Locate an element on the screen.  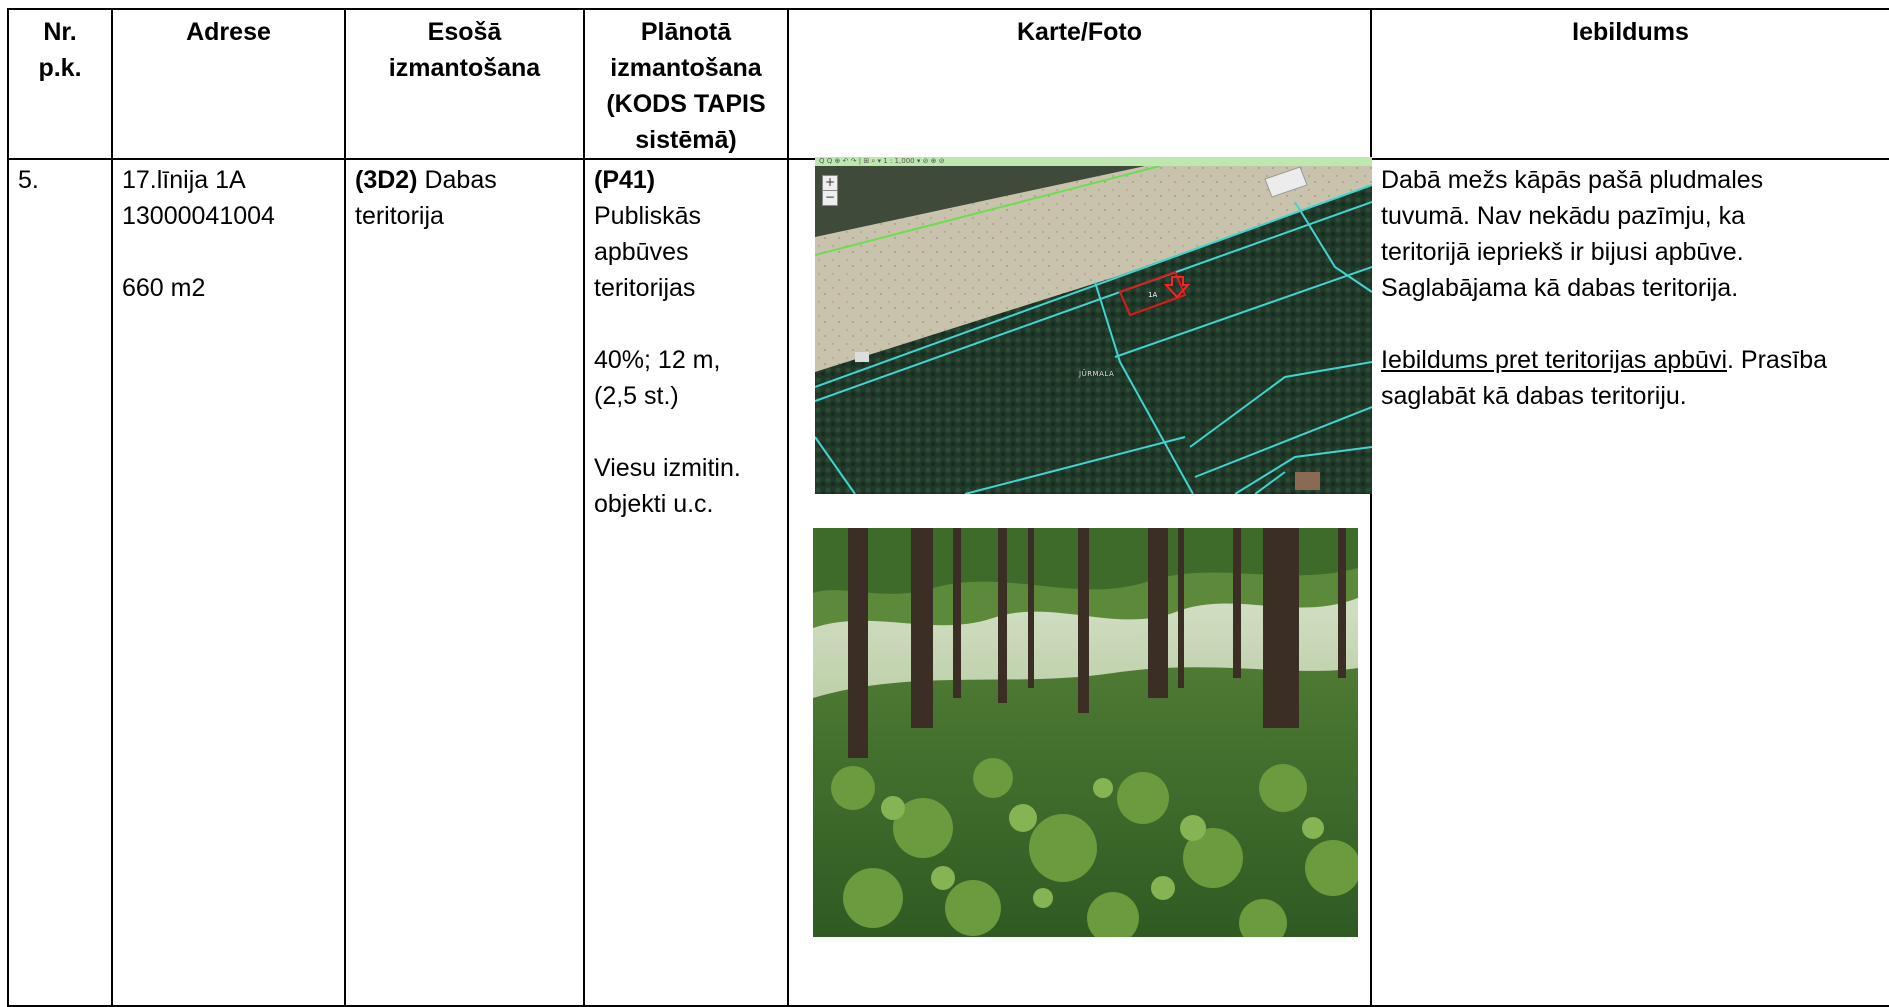
cell-adrese: 17.līnija 1A 13000041004 660 m2 is located at coordinates (228, 582).